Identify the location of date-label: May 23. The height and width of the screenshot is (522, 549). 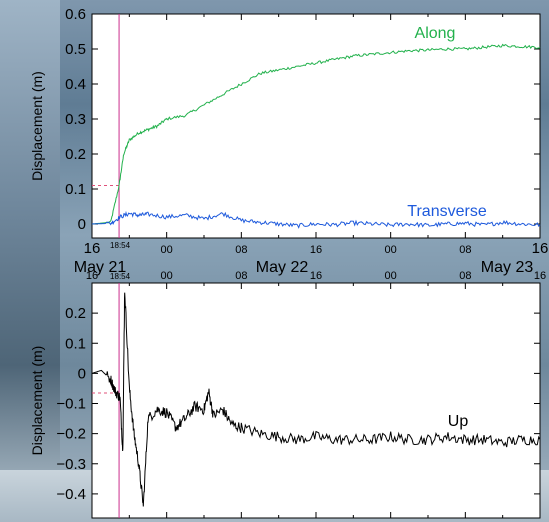
(507, 267).